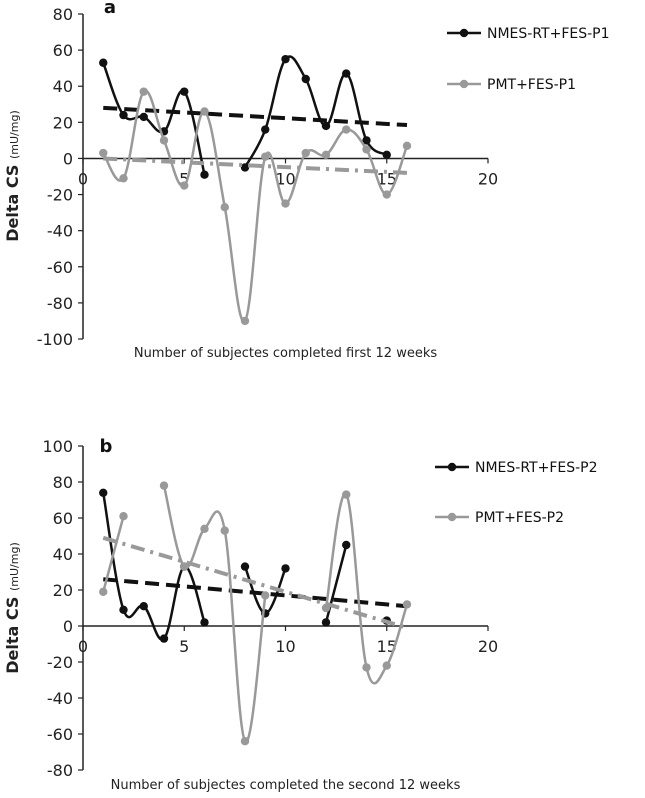 The image size is (645, 798). I want to click on trendline-PMT+FES-P2, so click(255, 582).